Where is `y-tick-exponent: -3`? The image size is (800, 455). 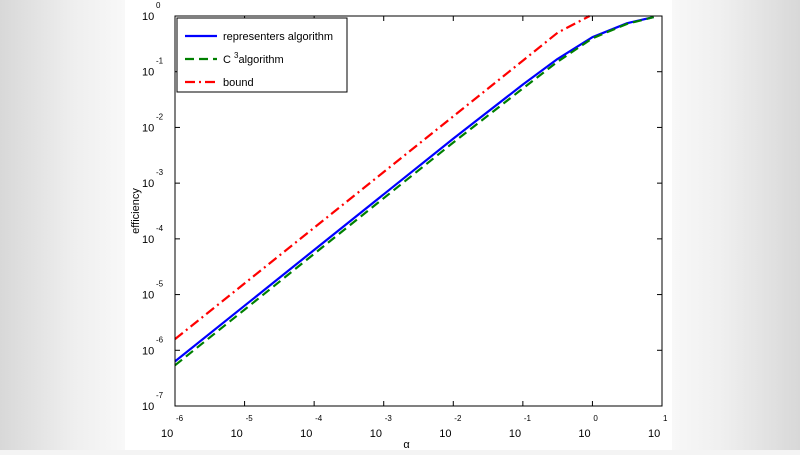
y-tick-exponent: -3 is located at coordinates (160, 172).